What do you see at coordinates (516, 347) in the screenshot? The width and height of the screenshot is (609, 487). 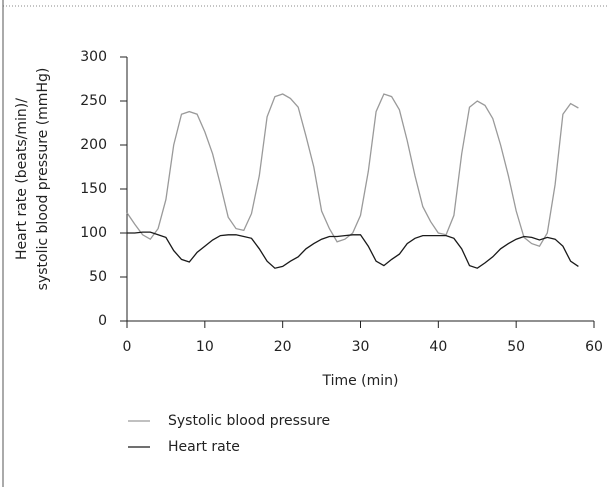 I see `x-tick-label: 50` at bounding box center [516, 347].